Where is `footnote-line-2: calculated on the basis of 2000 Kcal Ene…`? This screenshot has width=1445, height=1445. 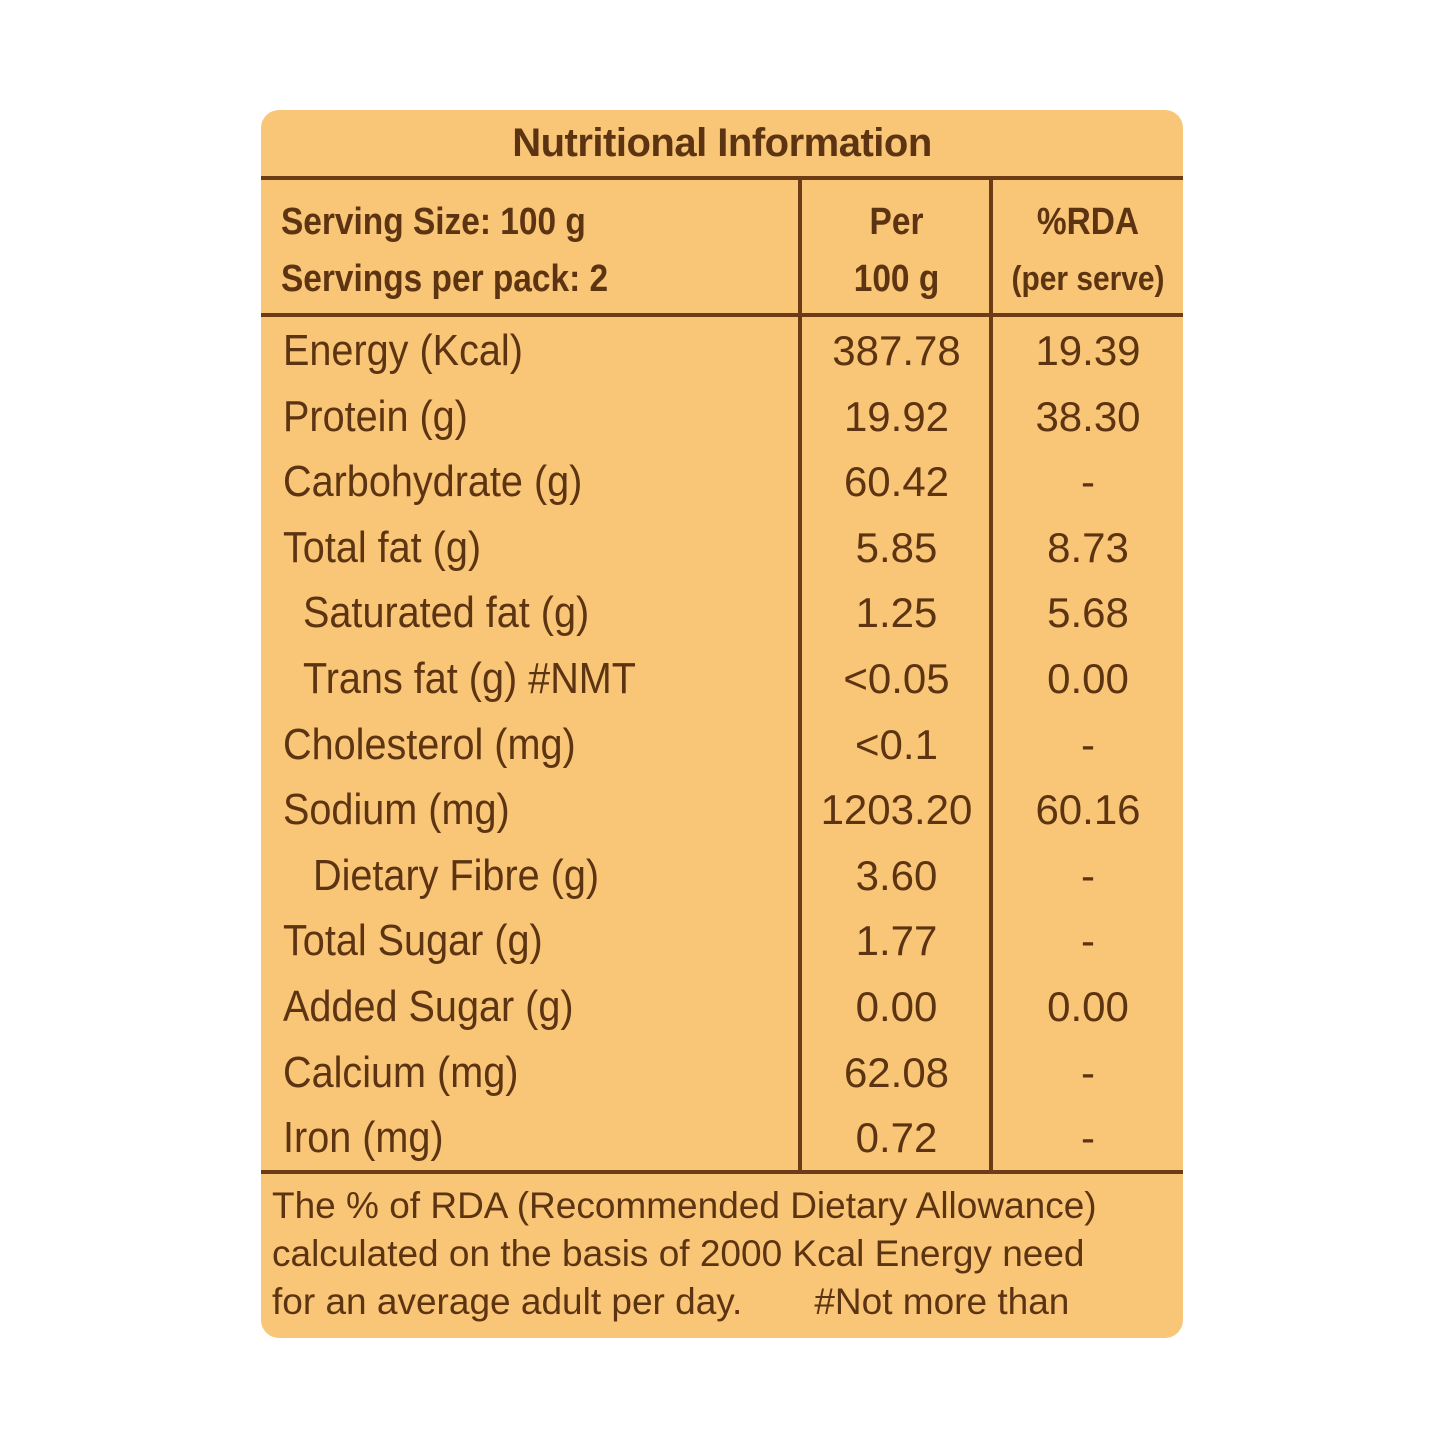 footnote-line-2: calculated on the basis of 2000 Kcal Ene… is located at coordinates (678, 1253).